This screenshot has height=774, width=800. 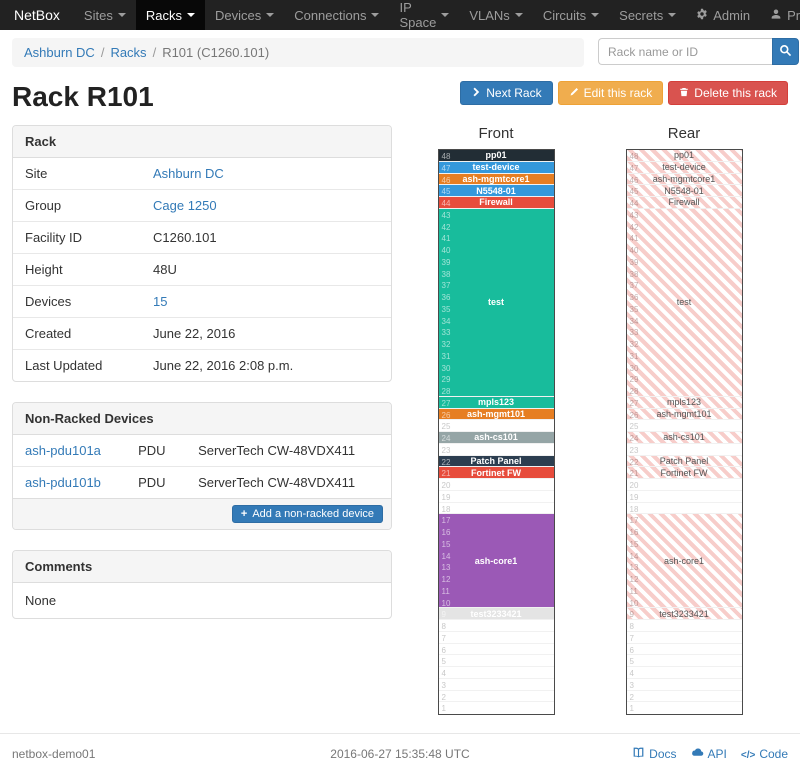 What do you see at coordinates (77, 301) in the screenshot?
I see `rack-info-label: Devices` at bounding box center [77, 301].